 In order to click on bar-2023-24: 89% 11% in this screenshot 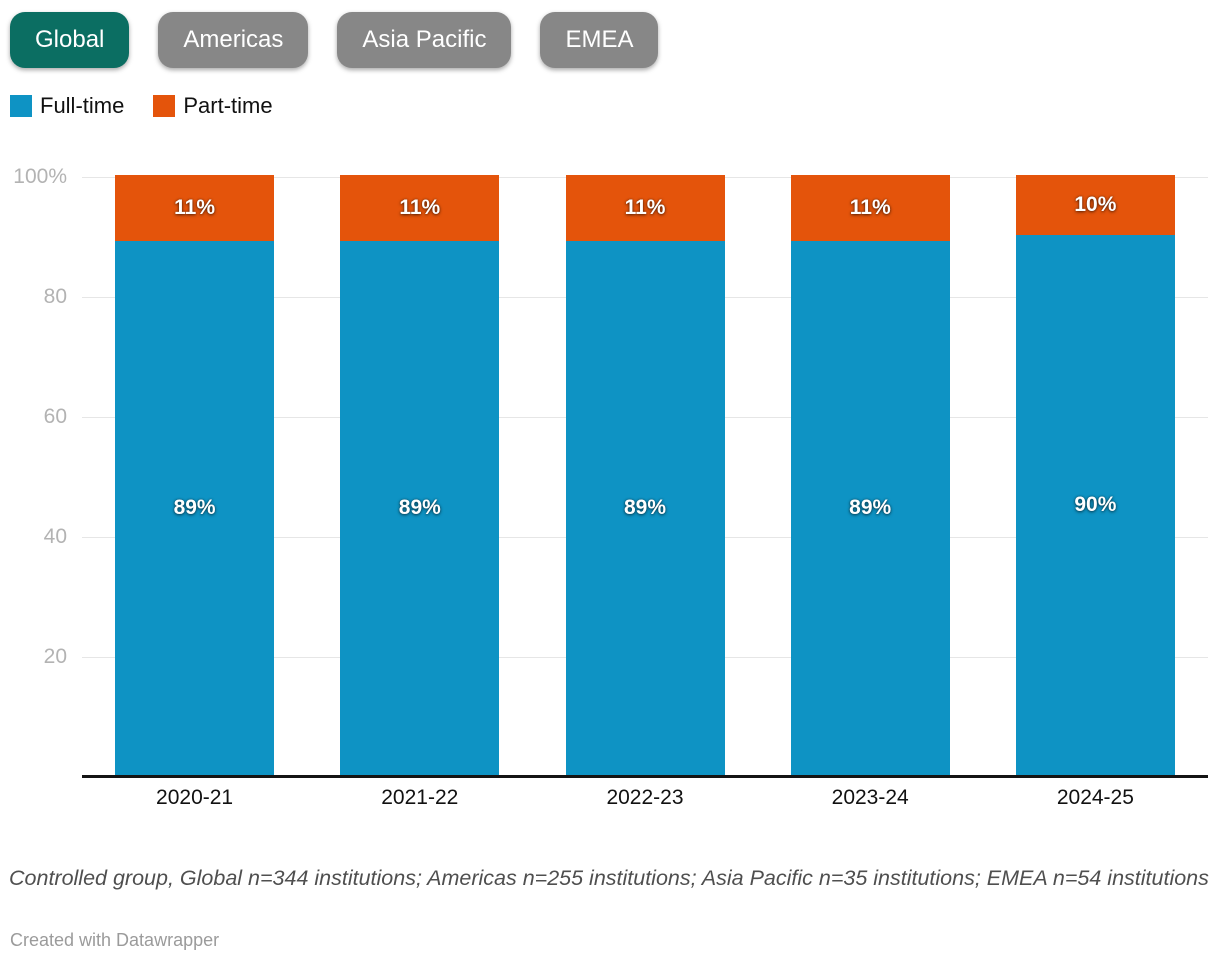, I will do `click(870, 475)`.